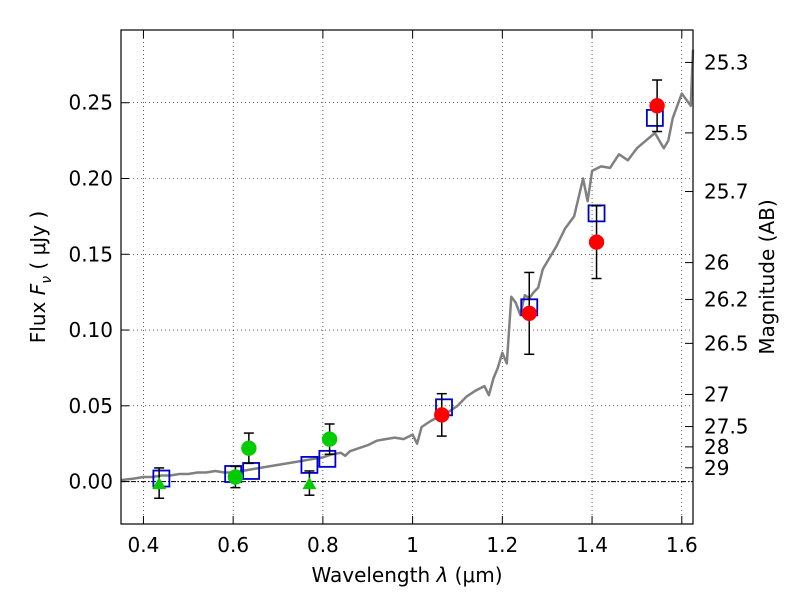 The height and width of the screenshot is (600, 800). Describe the element at coordinates (90, 254) in the screenshot. I see `y-tick-label: 0.15` at that location.